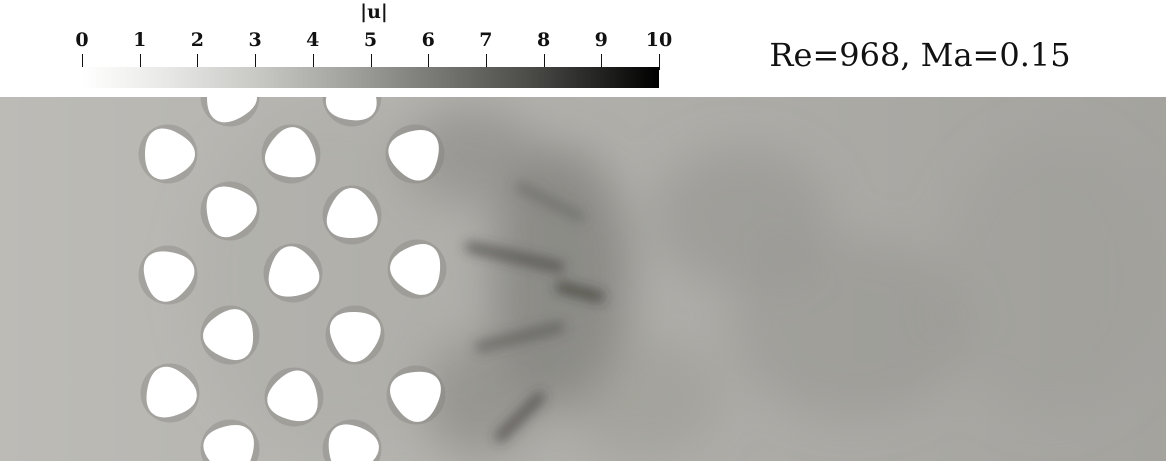 The image size is (1166, 461). What do you see at coordinates (535, 312) in the screenshot?
I see `wake-streaks` at bounding box center [535, 312].